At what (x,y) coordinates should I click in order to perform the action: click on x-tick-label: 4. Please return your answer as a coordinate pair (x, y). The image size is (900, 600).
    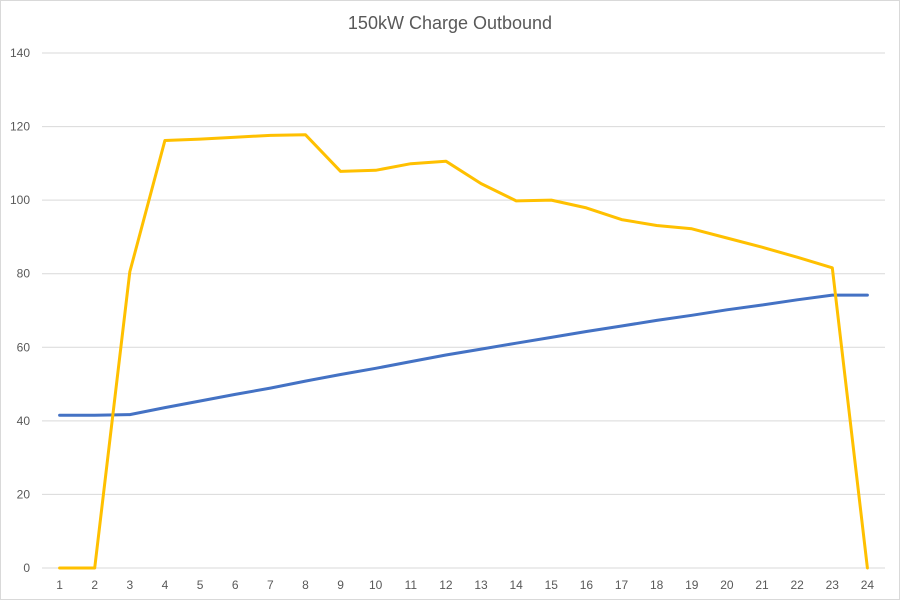
    Looking at the image, I should click on (165, 585).